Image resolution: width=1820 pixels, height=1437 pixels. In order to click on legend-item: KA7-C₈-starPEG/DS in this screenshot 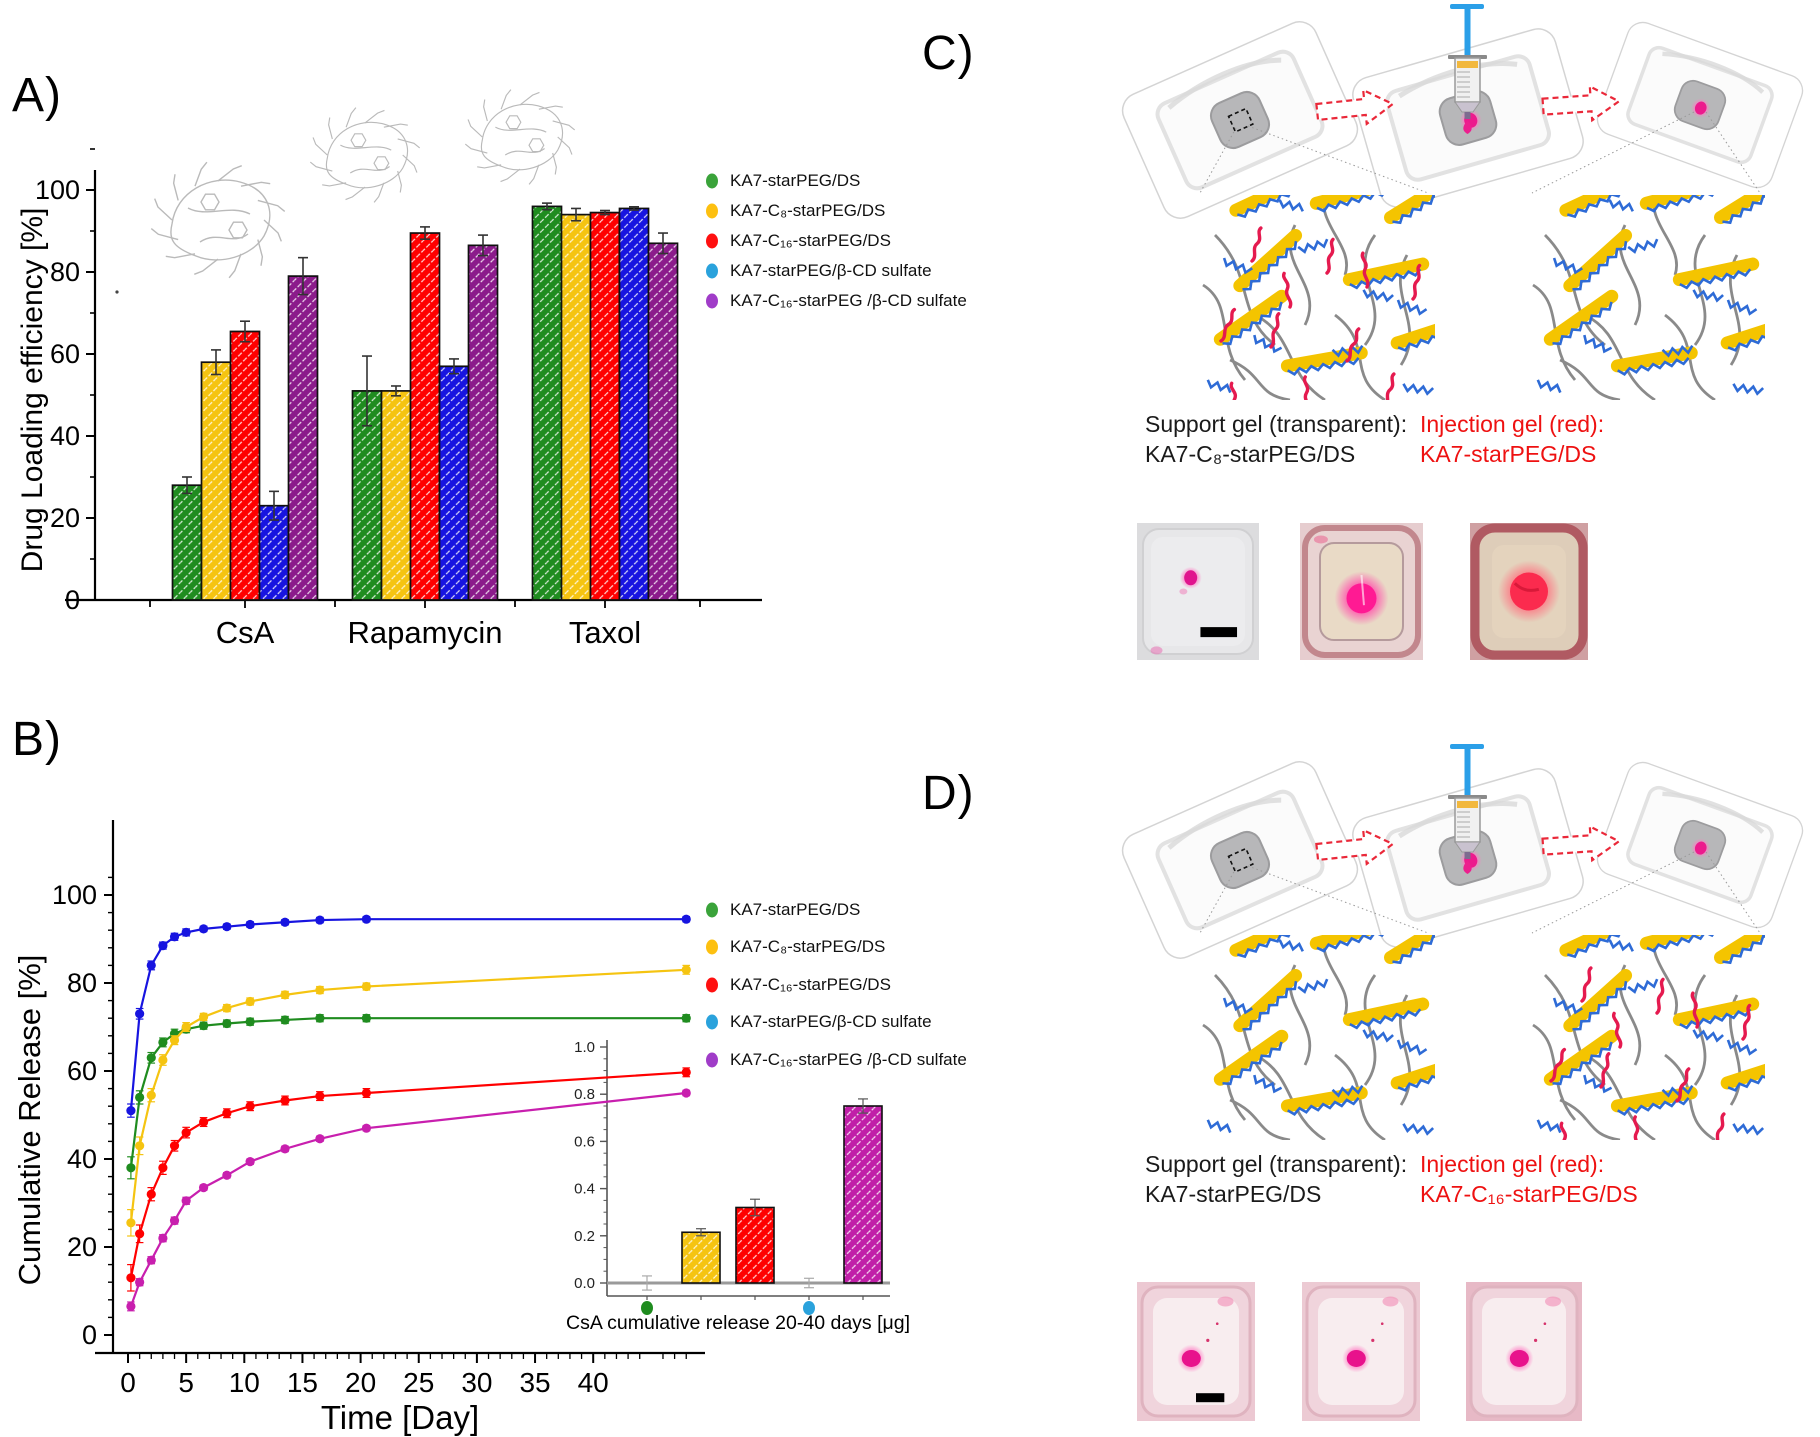, I will do `click(795, 946)`.